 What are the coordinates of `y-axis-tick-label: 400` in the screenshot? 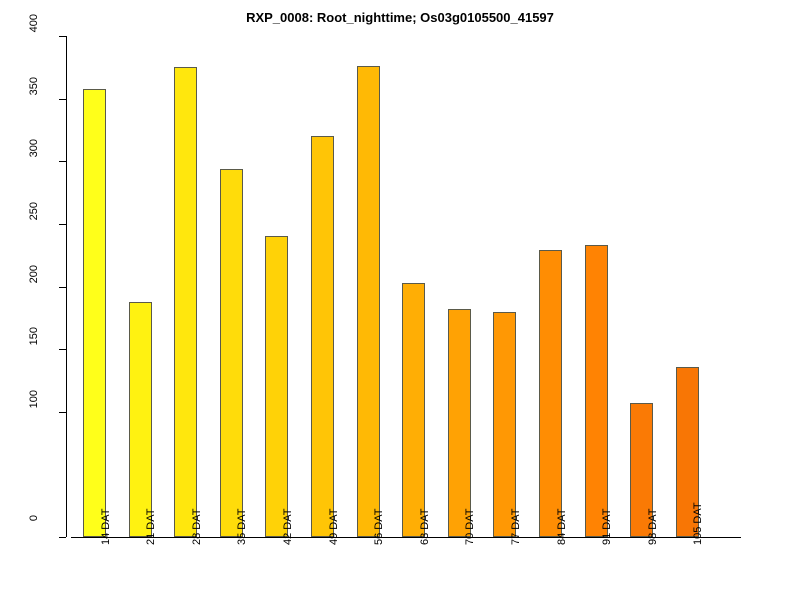 It's located at (34, 23).